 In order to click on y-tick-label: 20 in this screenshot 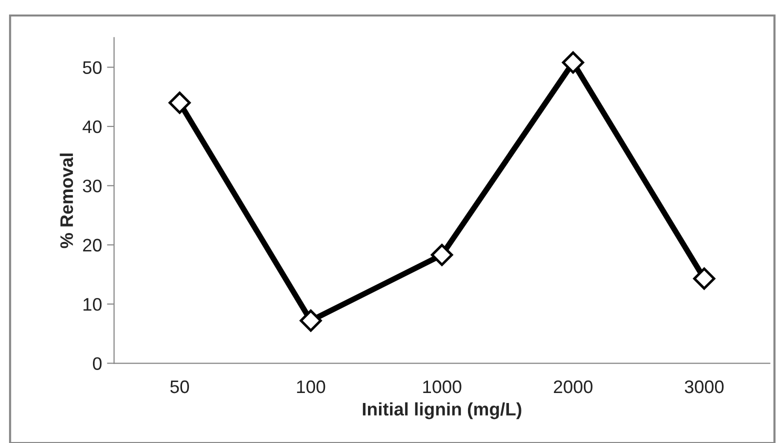, I will do `click(92, 245)`.